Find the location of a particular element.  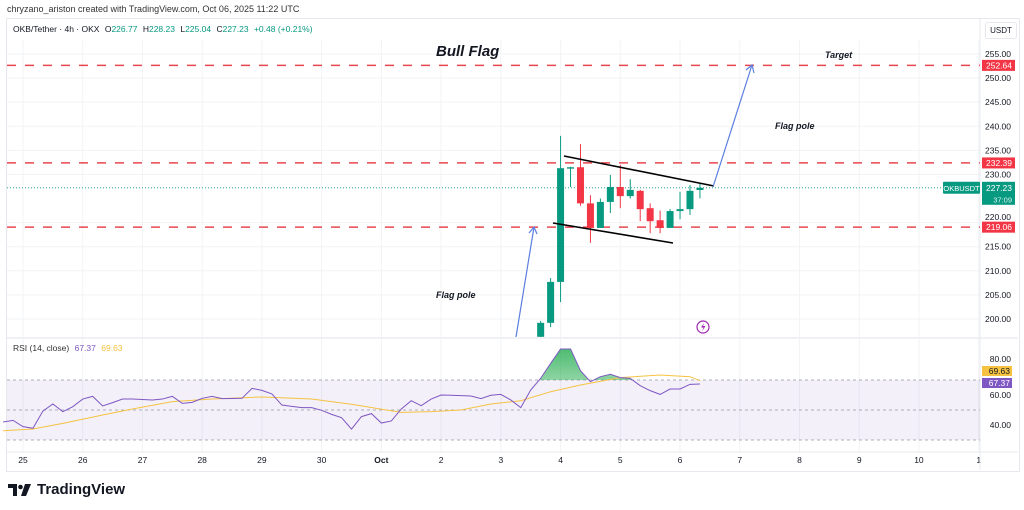

rsi-axis-label: 80.00 is located at coordinates (1001, 359).